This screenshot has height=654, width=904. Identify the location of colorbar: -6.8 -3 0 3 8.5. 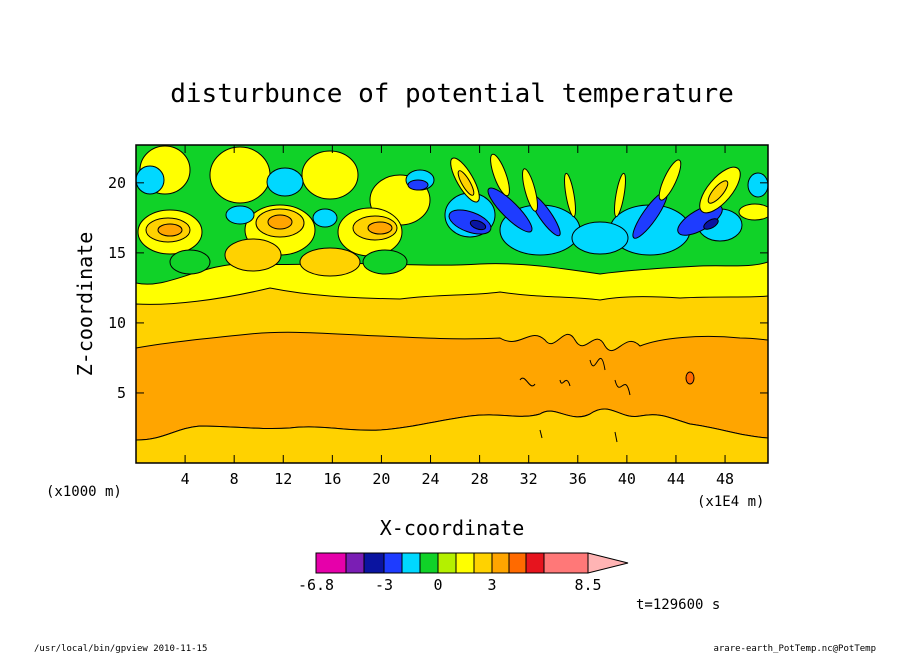
(463, 573).